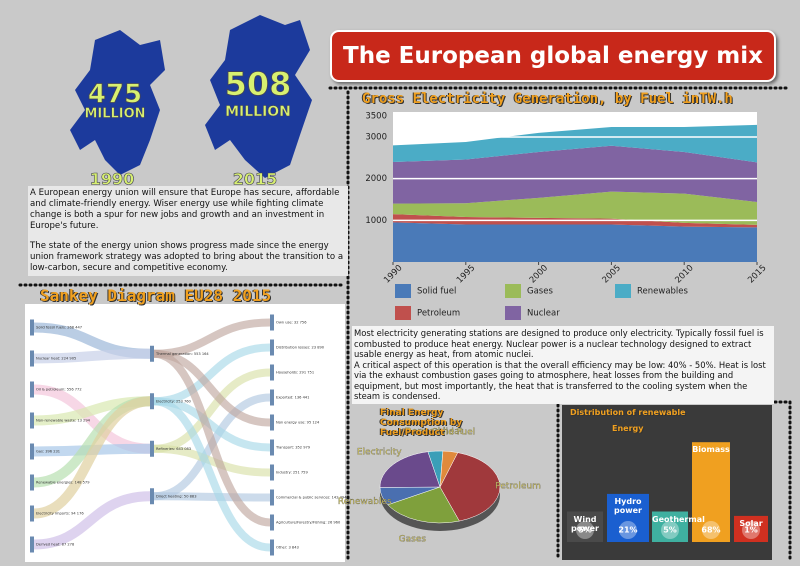 This screenshot has height=566, width=800. What do you see at coordinates (295, 373) in the screenshot?
I see `sankey-label: Households: 291 751` at bounding box center [295, 373].